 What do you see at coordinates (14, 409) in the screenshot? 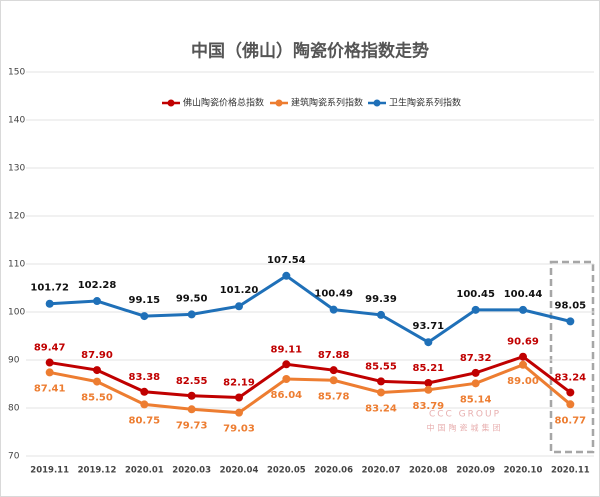
I see `y-tick-label: 80` at bounding box center [14, 409].